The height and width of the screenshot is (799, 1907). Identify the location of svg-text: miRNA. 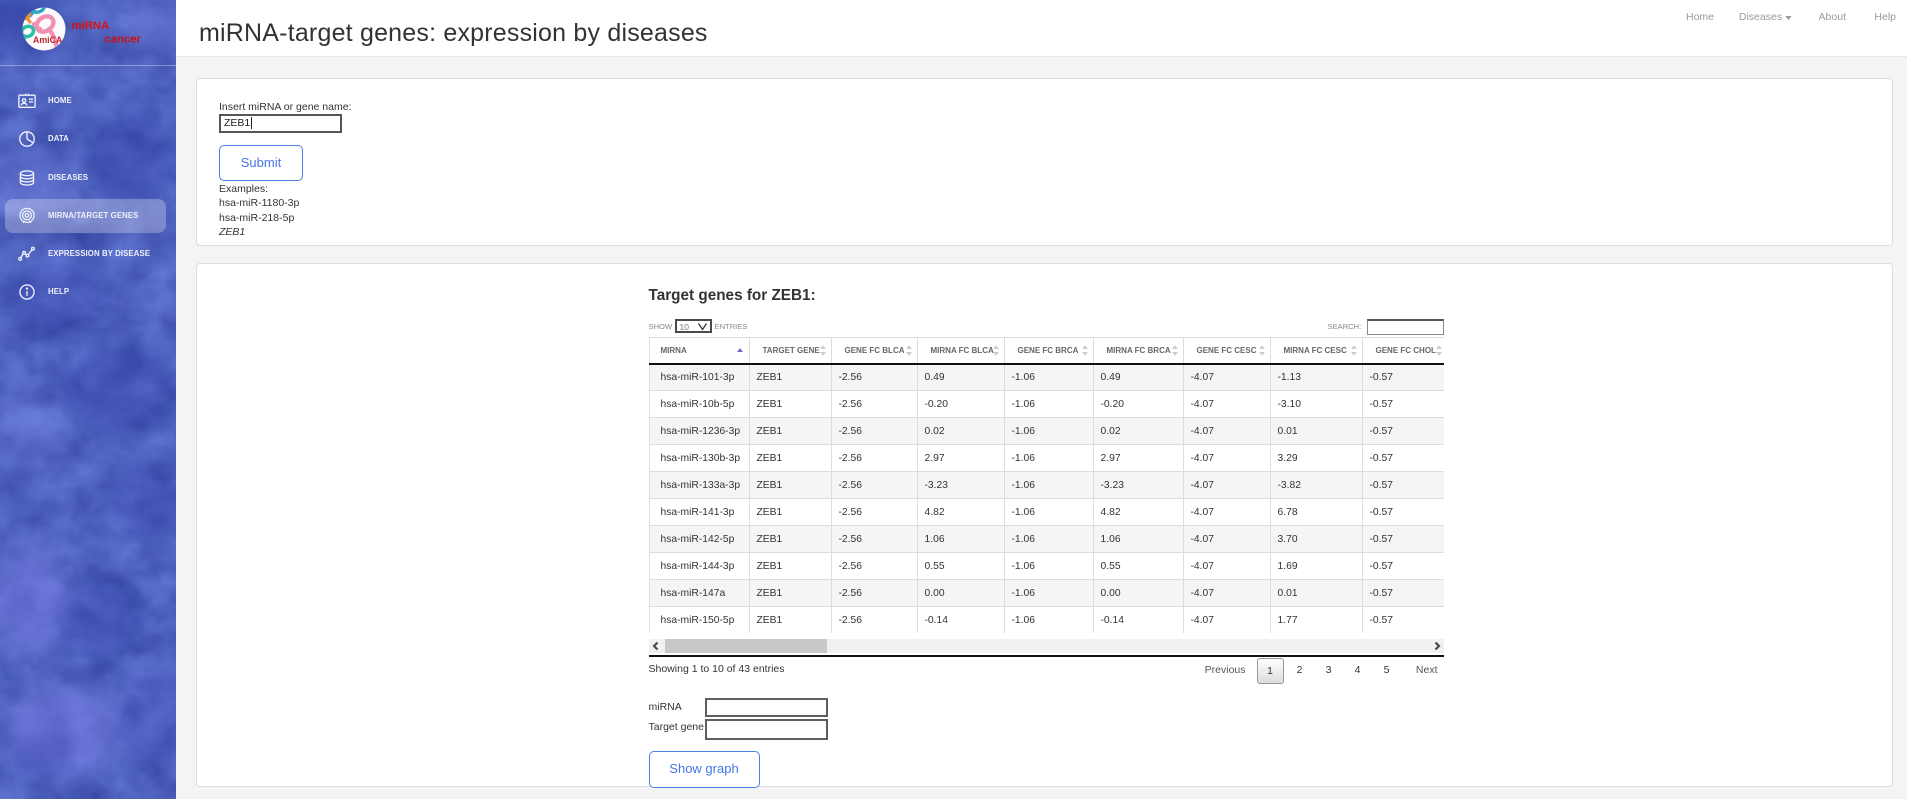
(91, 26).